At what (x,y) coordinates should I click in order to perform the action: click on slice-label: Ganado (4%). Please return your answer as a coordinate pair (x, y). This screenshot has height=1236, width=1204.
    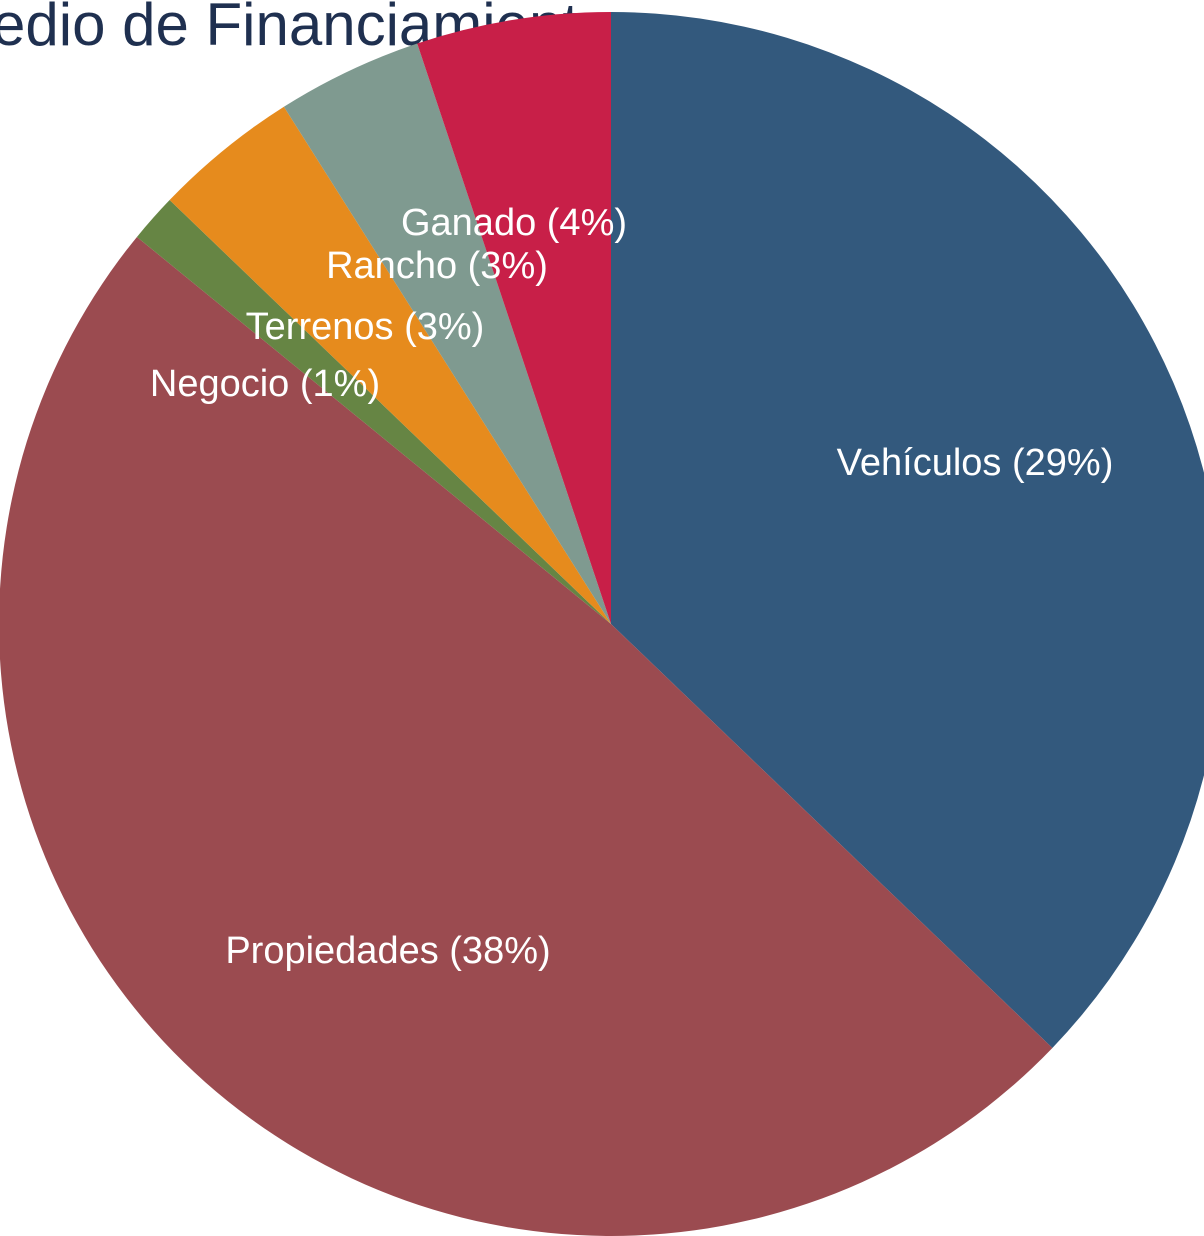
    Looking at the image, I should click on (514, 223).